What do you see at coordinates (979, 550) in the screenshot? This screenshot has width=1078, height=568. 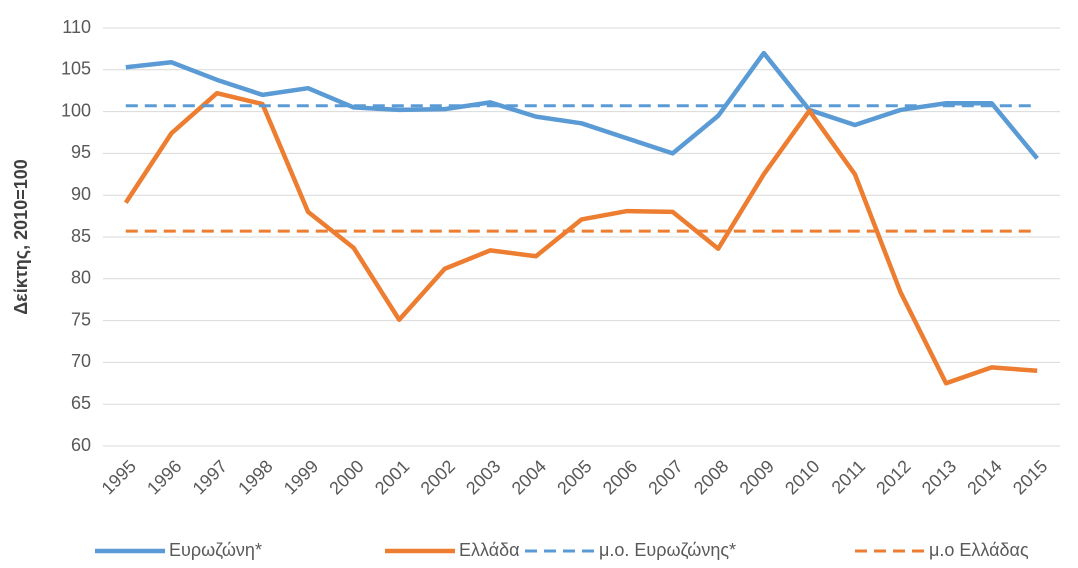 I see `legend-label: μ.ο Ελλάδας` at bounding box center [979, 550].